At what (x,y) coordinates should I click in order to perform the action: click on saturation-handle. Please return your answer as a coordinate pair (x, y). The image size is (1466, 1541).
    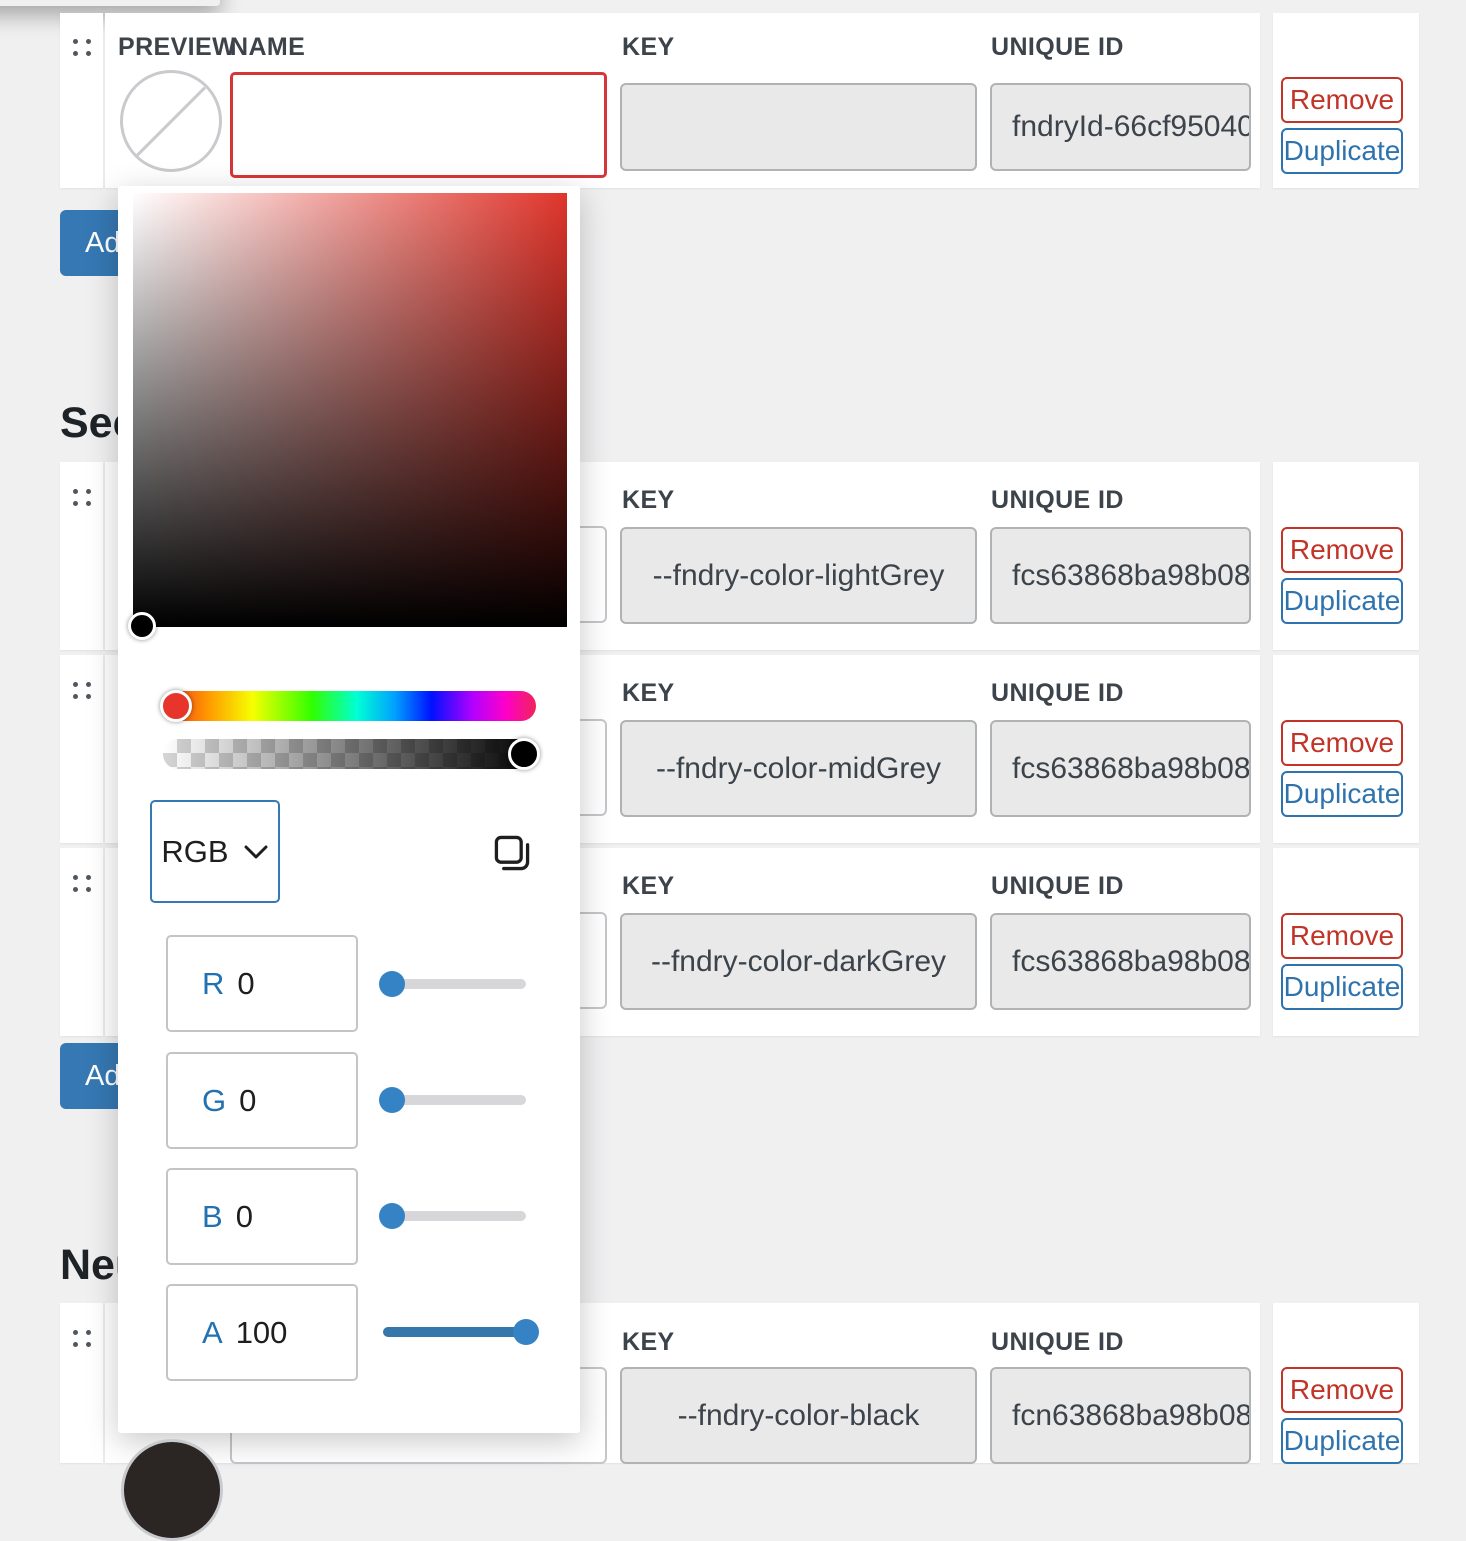
    Looking at the image, I should click on (142, 626).